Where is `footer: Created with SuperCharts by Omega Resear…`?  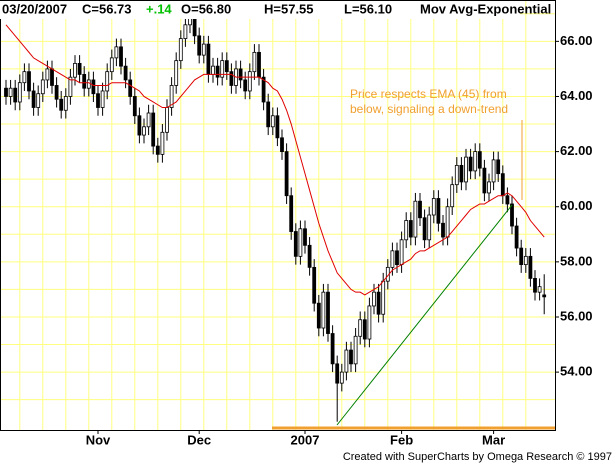 footer: Created with SuperCharts by Omega Resear… is located at coordinates (477, 457).